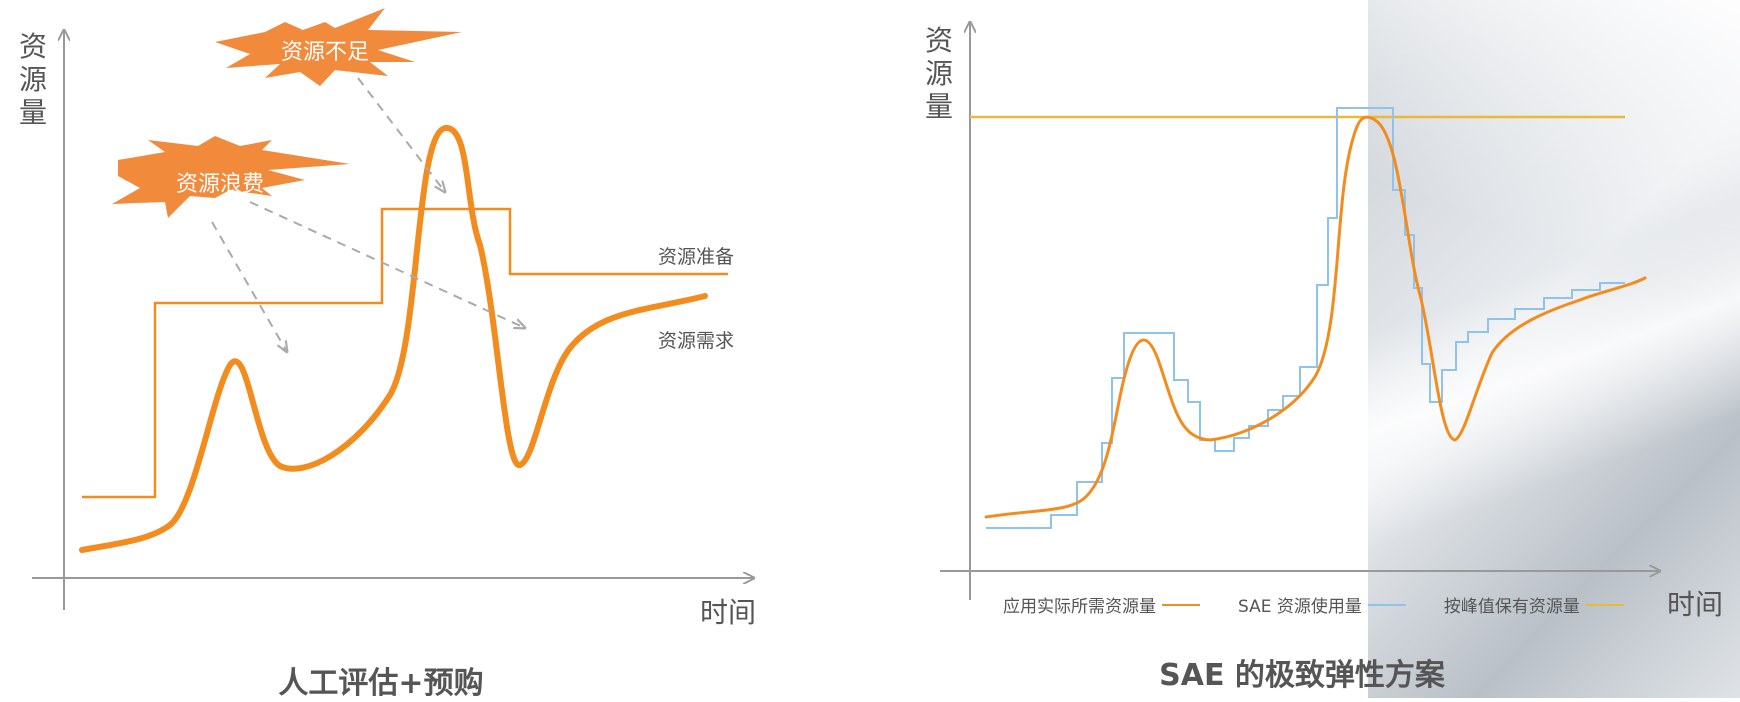 This screenshot has height=702, width=1740. I want to click on legend-label-actual: 应用实际所需资源量, so click(1079, 607).